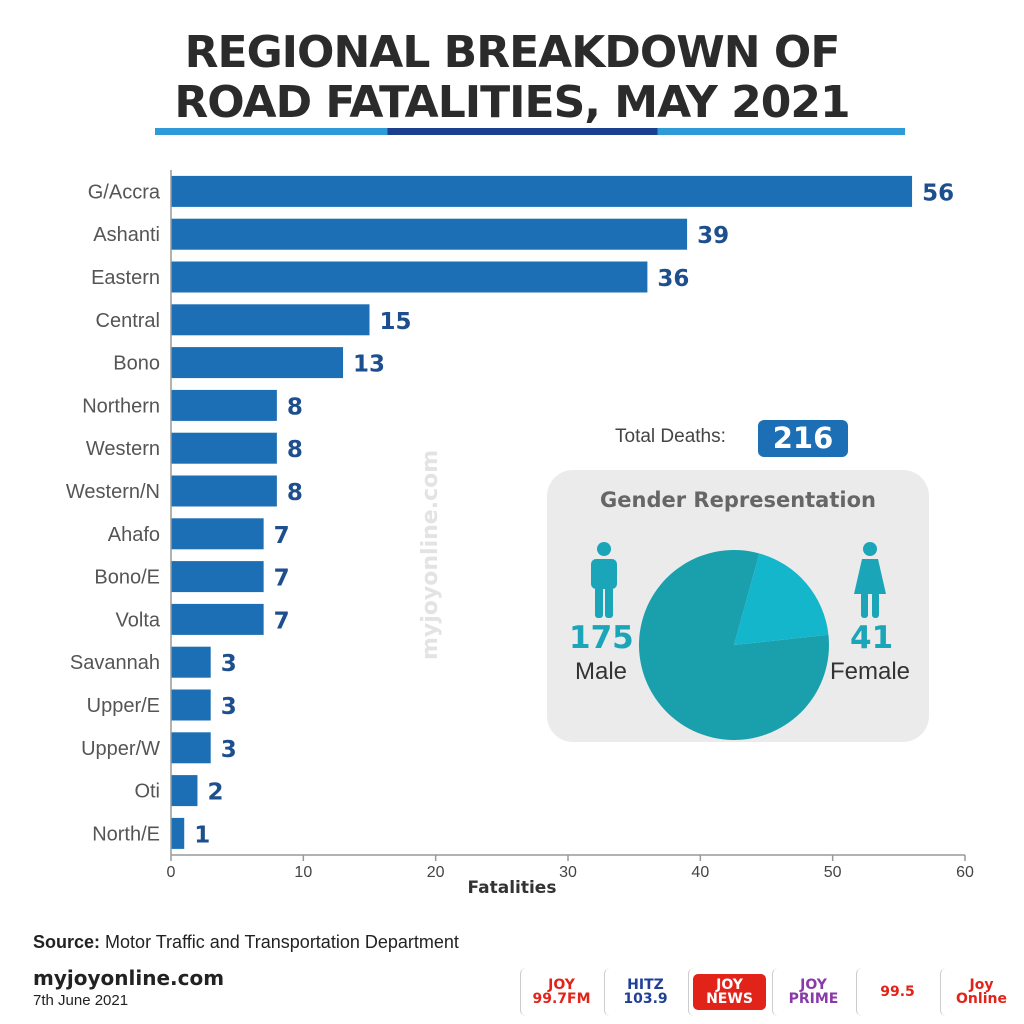 Image resolution: width=1024 pixels, height=1024 pixels. Describe the element at coordinates (126, 834) in the screenshot. I see `category-label: North/E` at that location.